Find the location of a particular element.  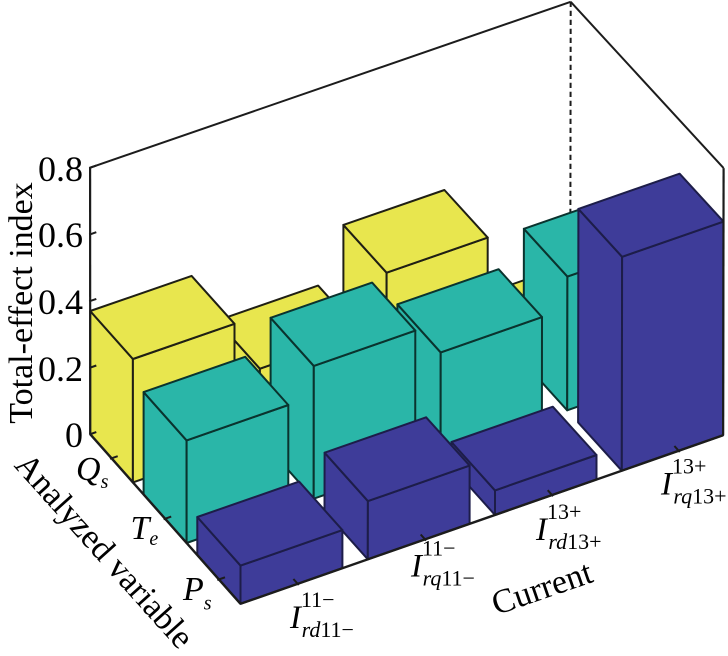

svg-text: 0.6 is located at coordinates (60, 235).